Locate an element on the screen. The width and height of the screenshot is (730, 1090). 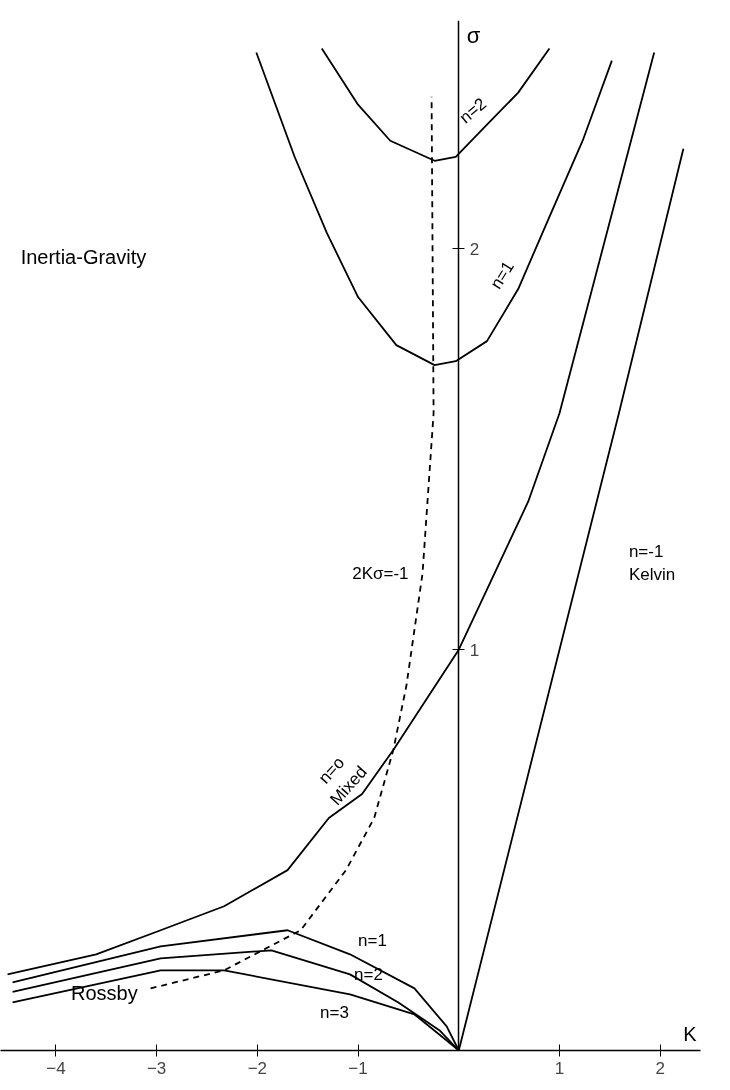
annotation: Rossby is located at coordinates (104, 993).